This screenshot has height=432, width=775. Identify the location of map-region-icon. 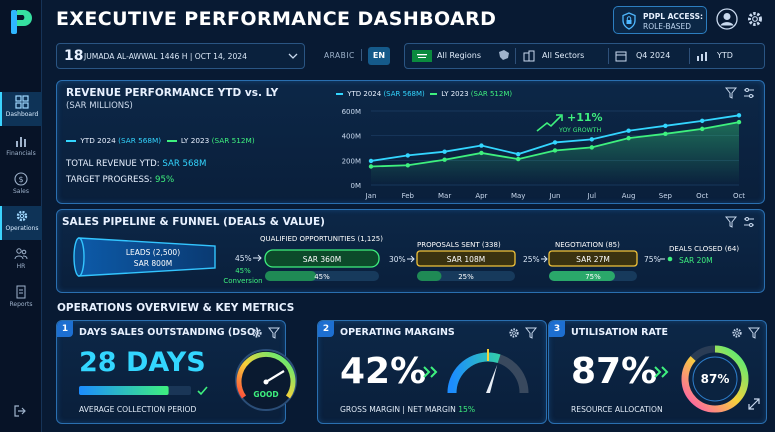
(504, 55).